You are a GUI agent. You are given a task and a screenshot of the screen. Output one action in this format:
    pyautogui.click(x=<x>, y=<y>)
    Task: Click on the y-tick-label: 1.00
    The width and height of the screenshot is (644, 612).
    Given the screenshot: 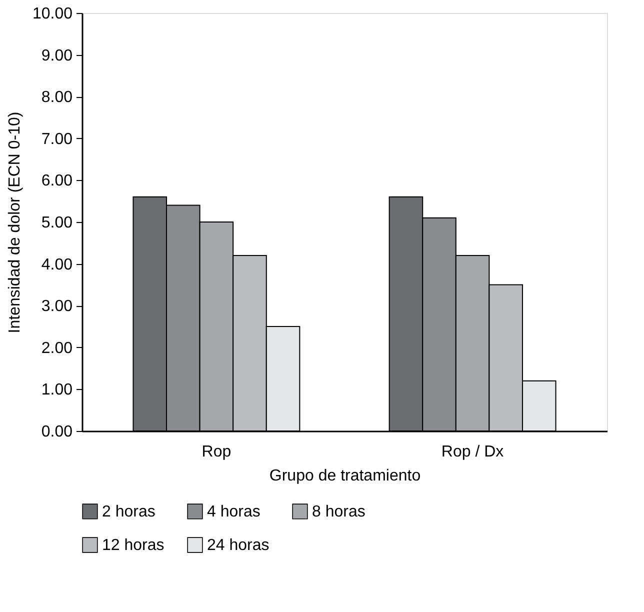 What is the action you would take?
    pyautogui.click(x=57, y=390)
    